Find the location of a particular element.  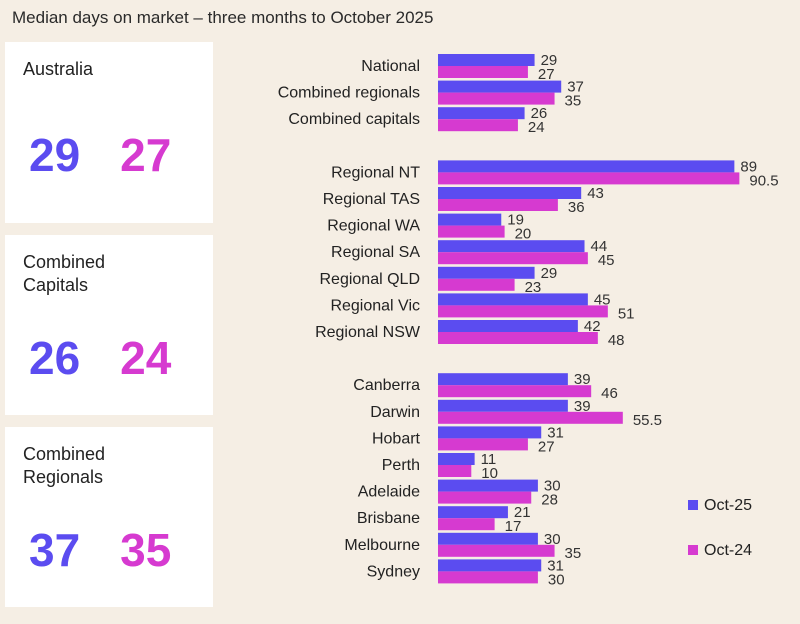

category-label: Perth is located at coordinates (401, 465).